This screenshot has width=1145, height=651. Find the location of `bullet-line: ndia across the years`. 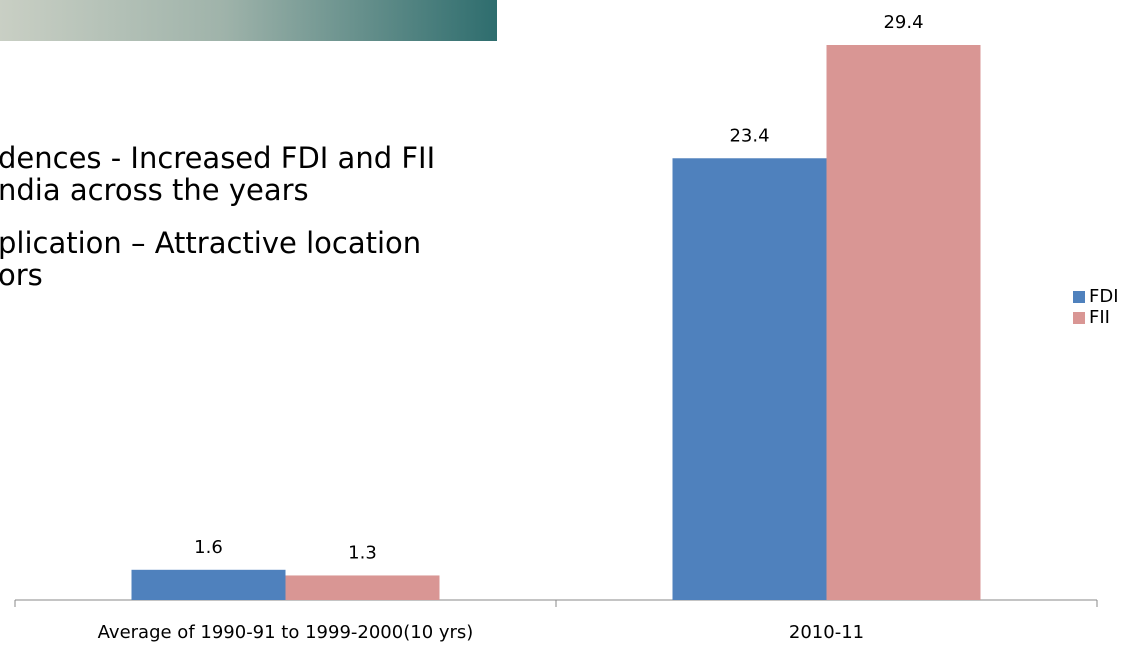

bullet-line: ndia across the years is located at coordinates (154, 190).